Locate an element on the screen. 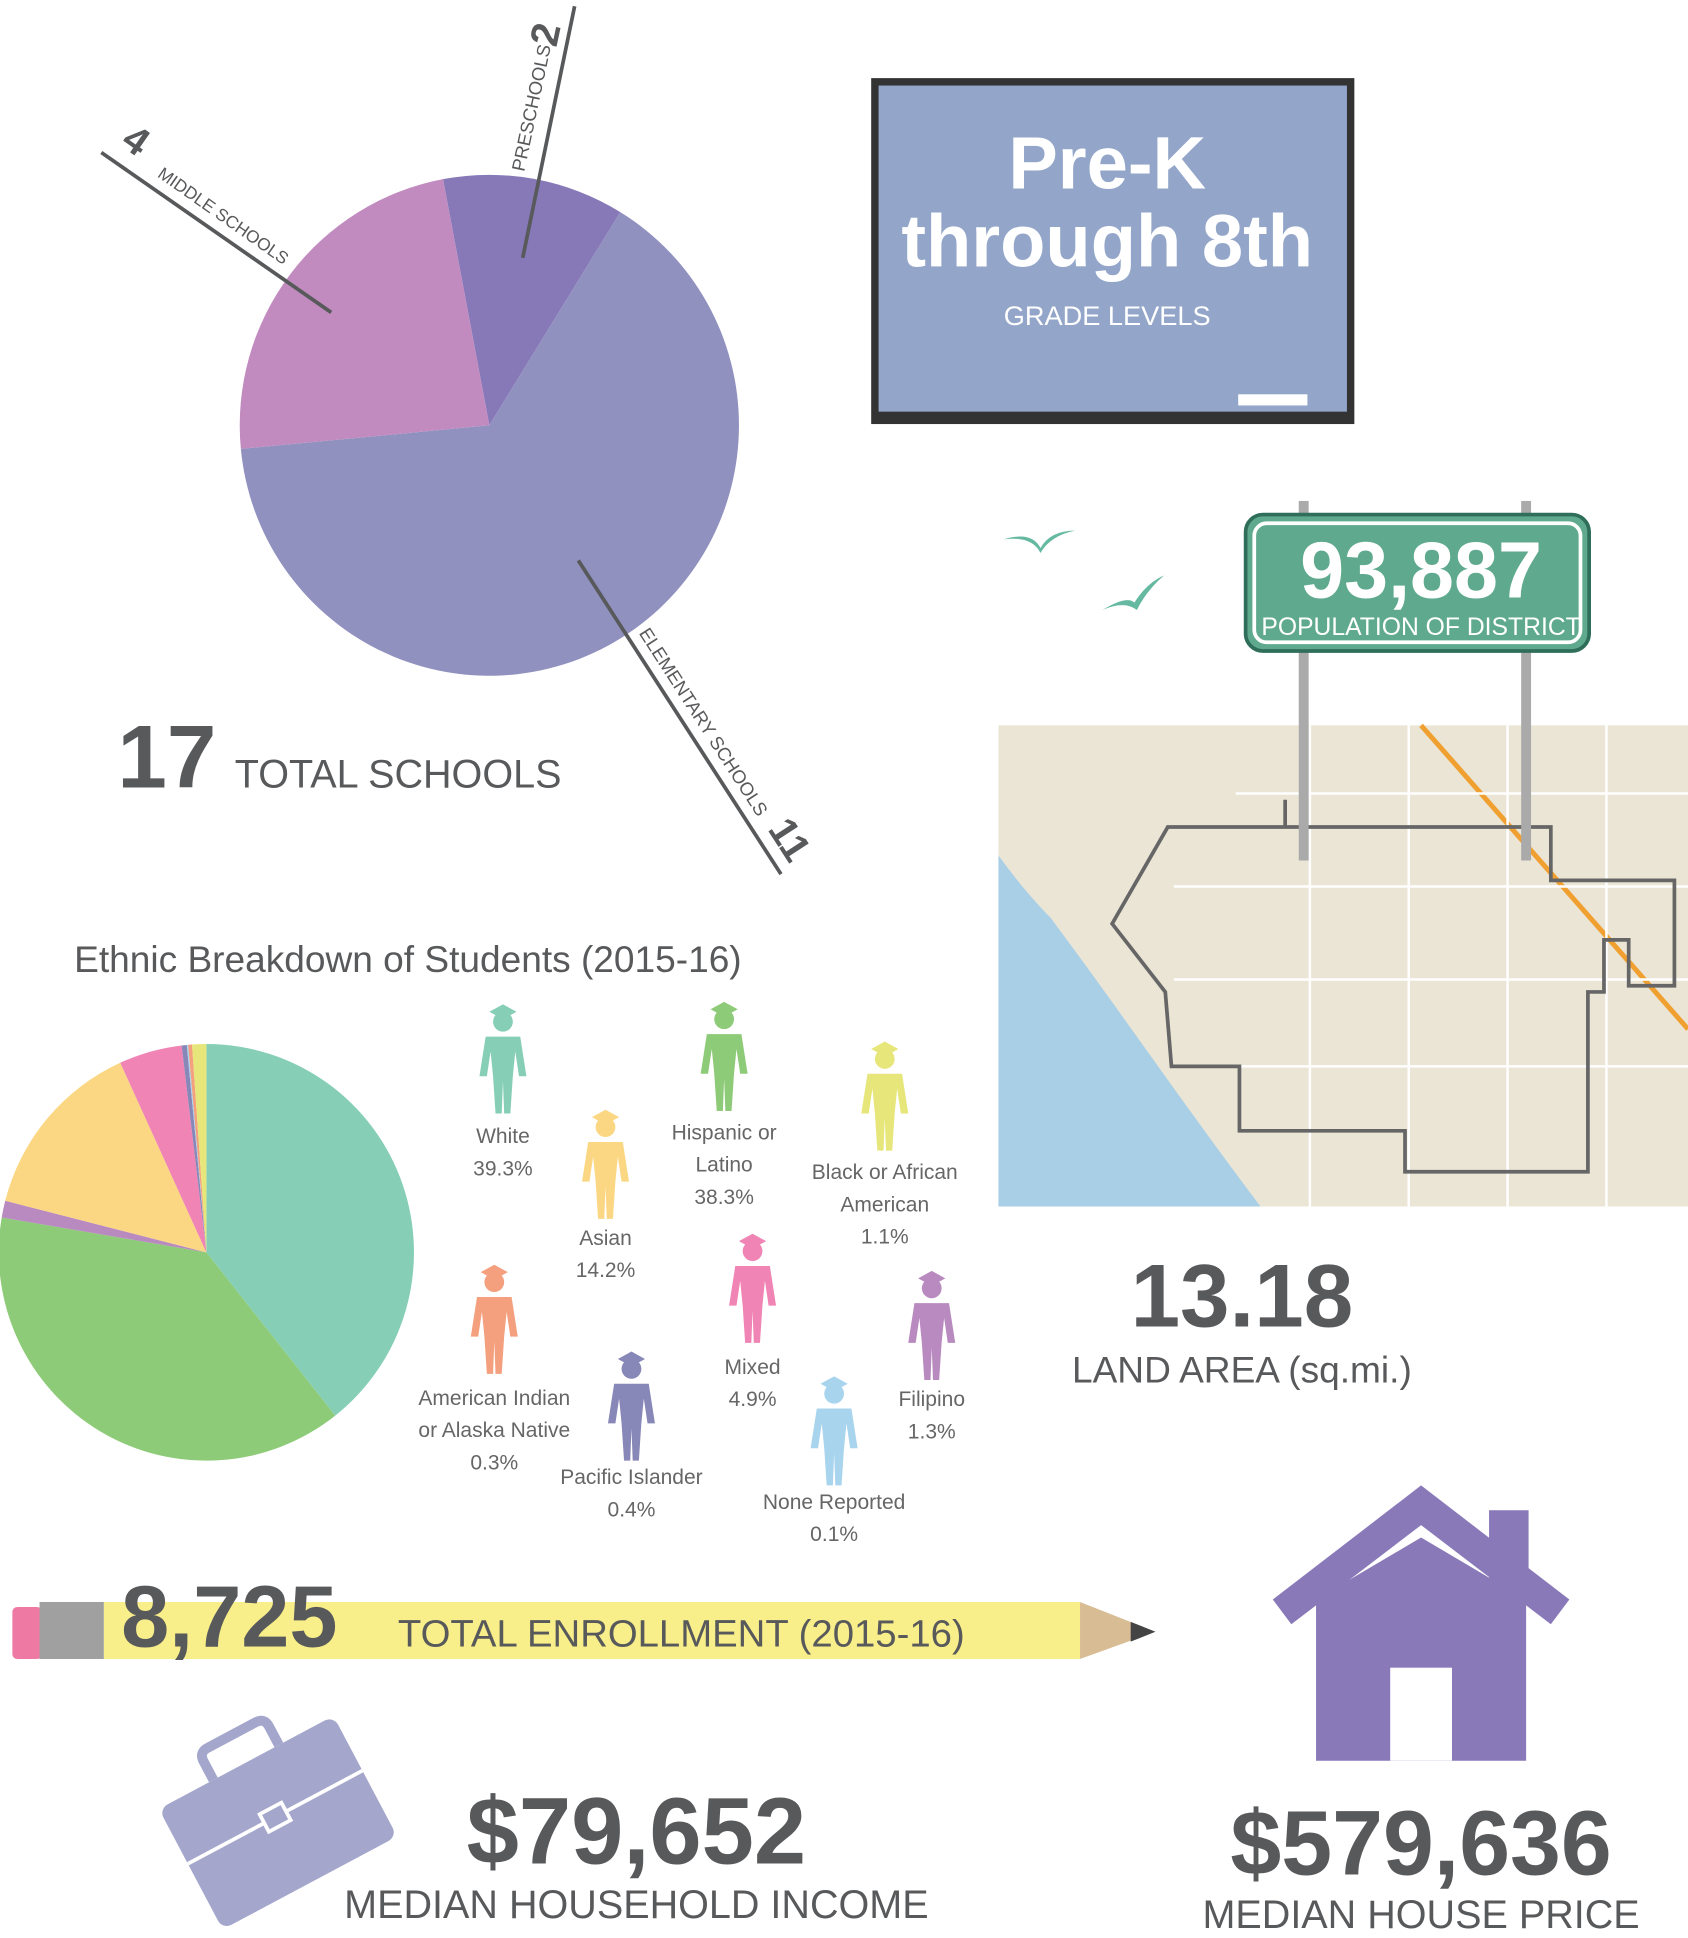 The height and width of the screenshot is (1938, 1688). bird is located at coordinates (1133, 593).